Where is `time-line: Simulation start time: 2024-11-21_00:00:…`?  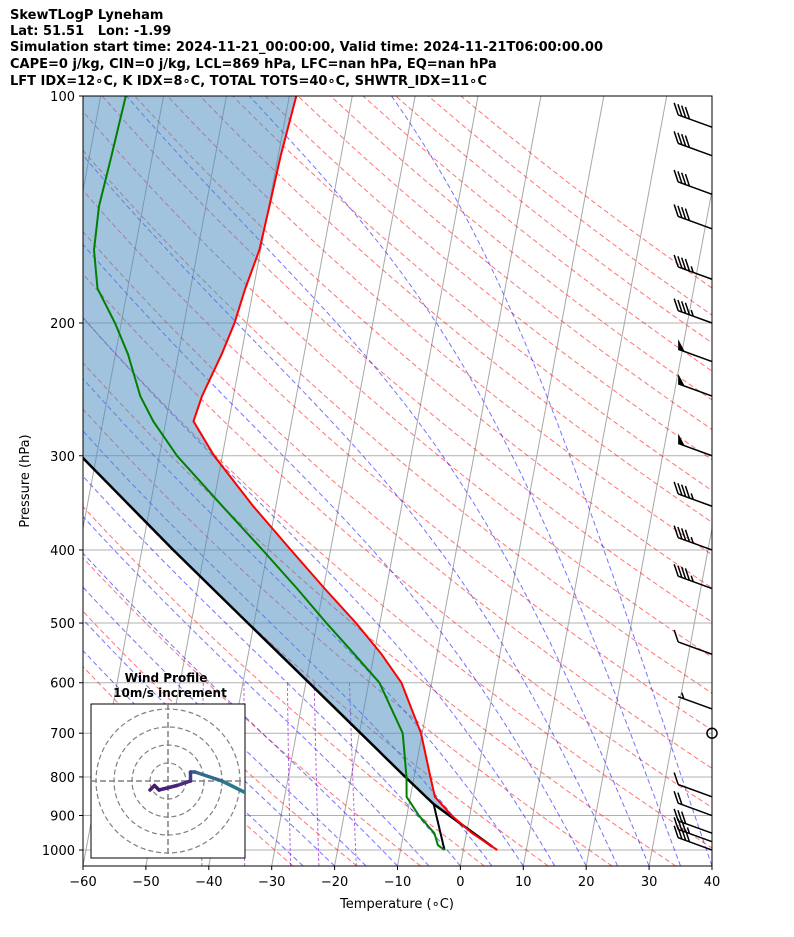
time-line: Simulation start time: 2024-11-21_00:00:… is located at coordinates (306, 47).